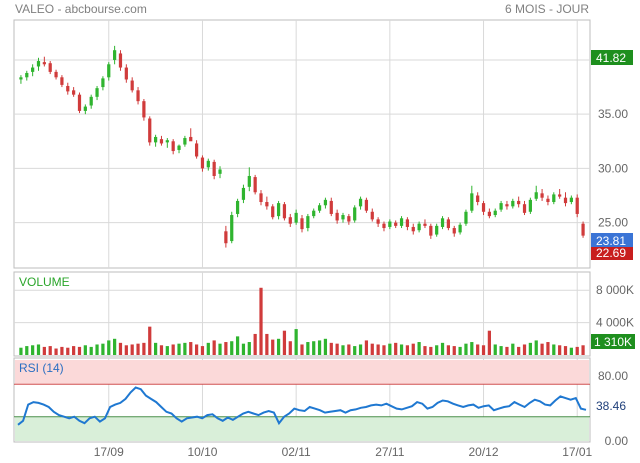 The width and height of the screenshot is (640, 463). I want to click on svg-text: 1 310K, so click(613, 342).